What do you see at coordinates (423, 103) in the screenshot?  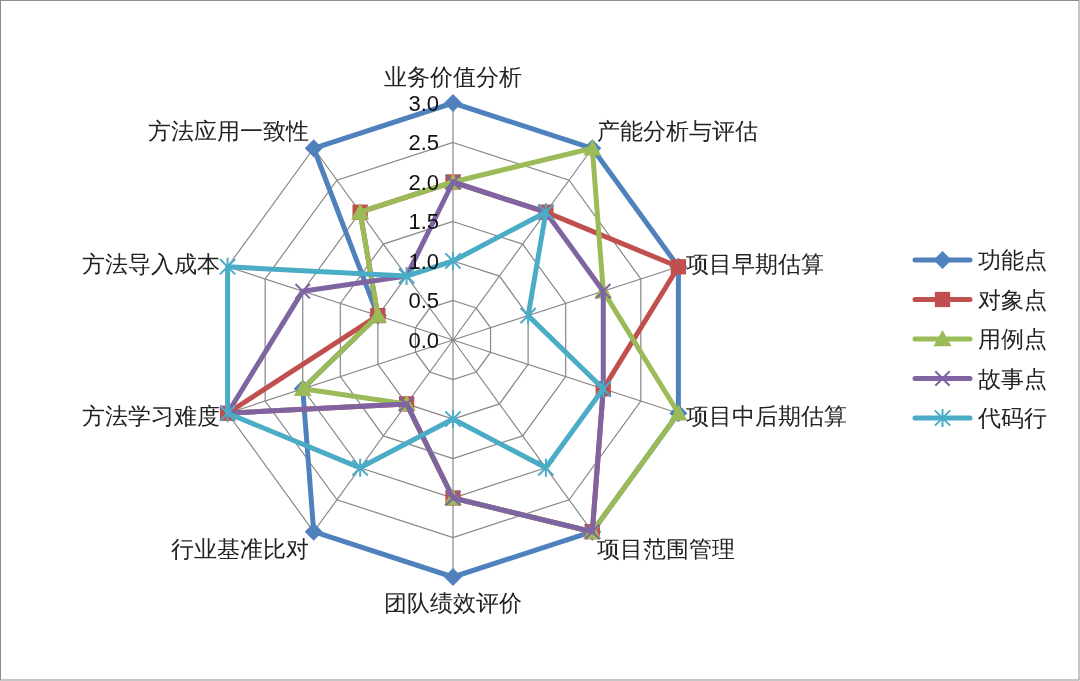 I see `y-tick-label: 3.0` at bounding box center [423, 103].